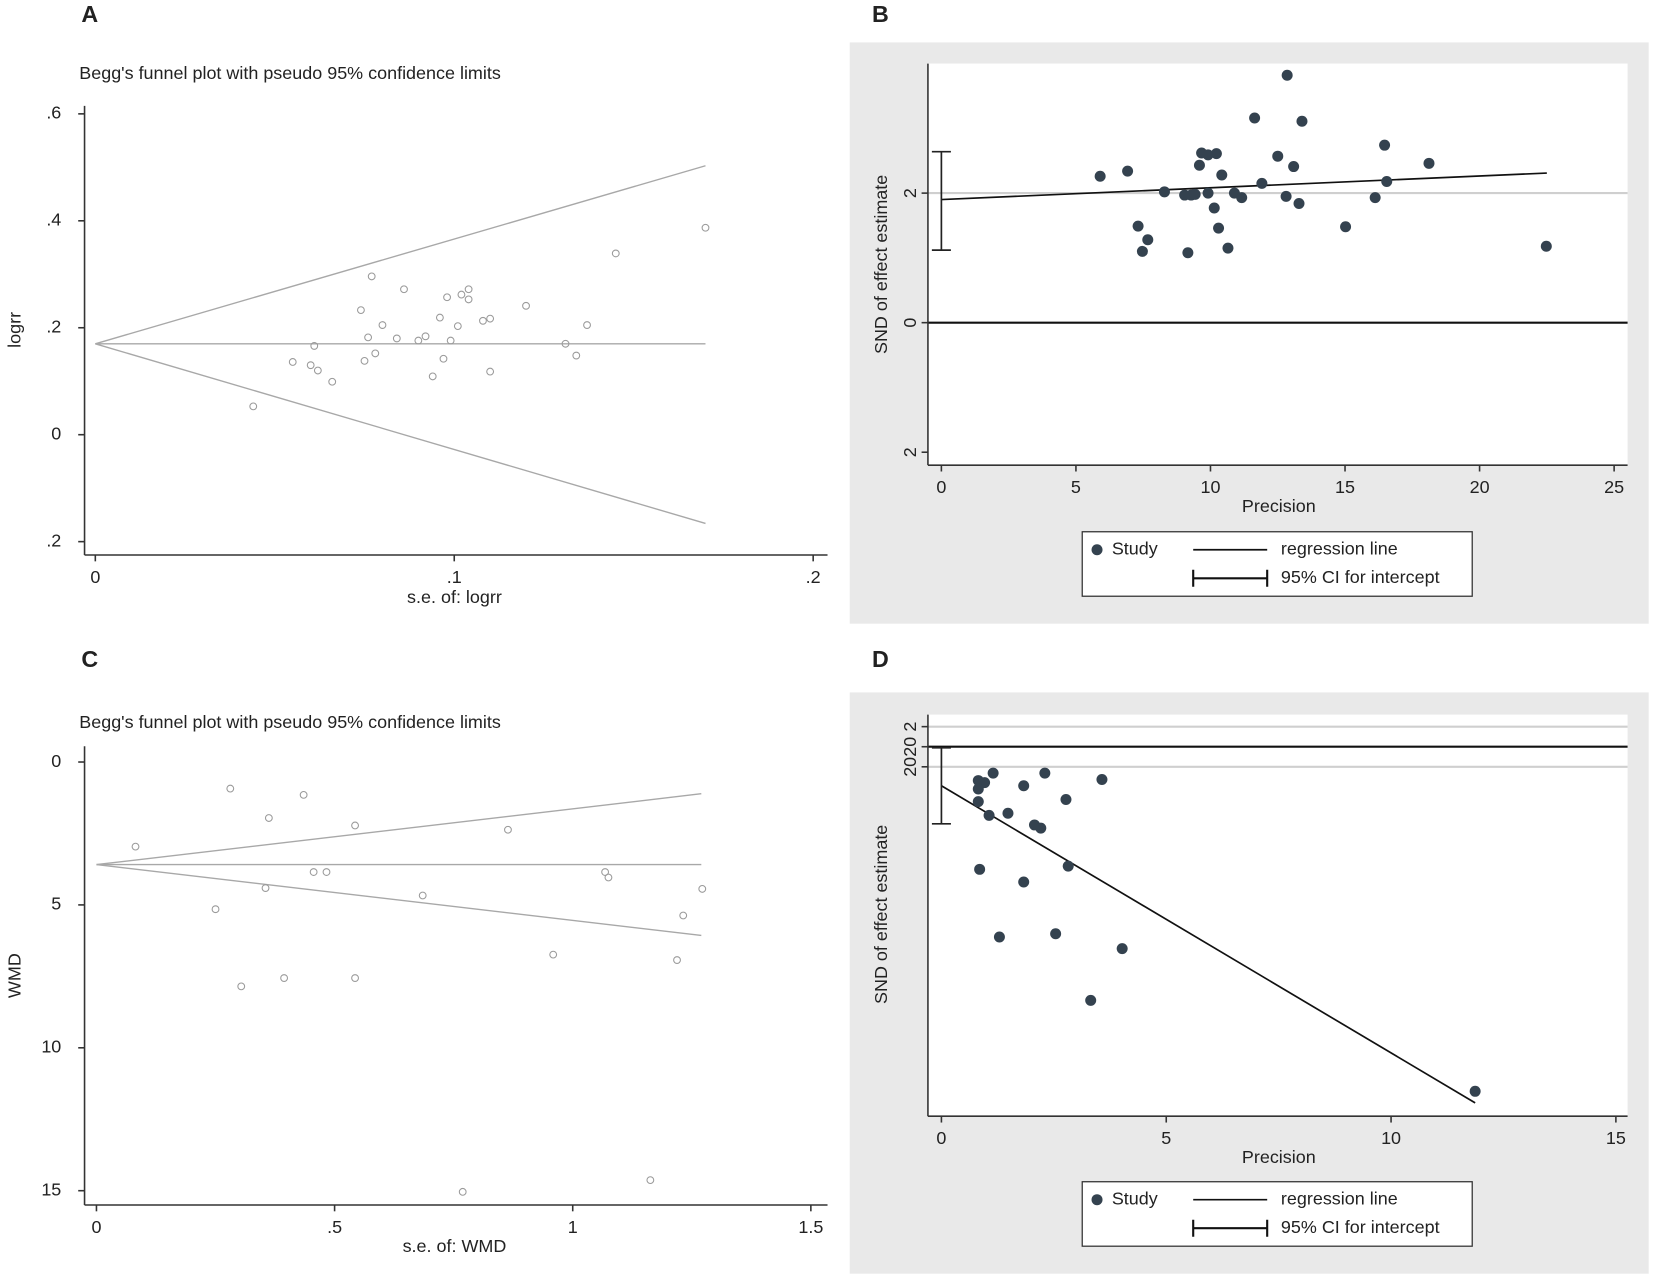 The image size is (1654, 1277). Describe the element at coordinates (1135, 548) in the screenshot. I see `legend-label: Study` at that location.